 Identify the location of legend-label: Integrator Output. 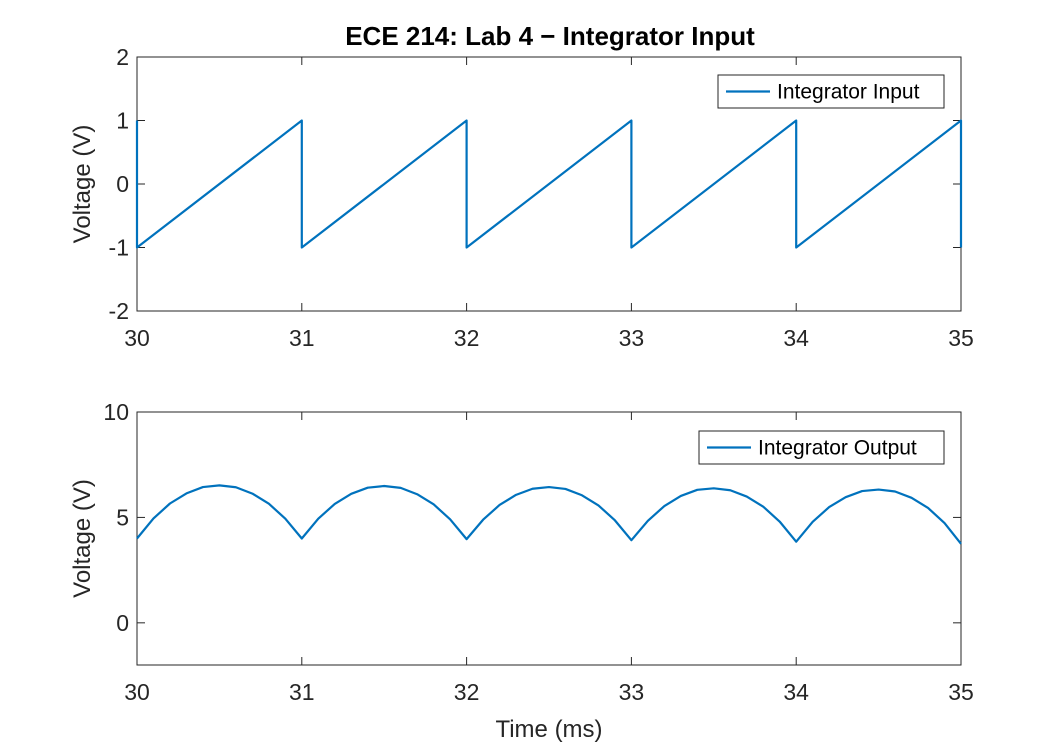
(837, 448).